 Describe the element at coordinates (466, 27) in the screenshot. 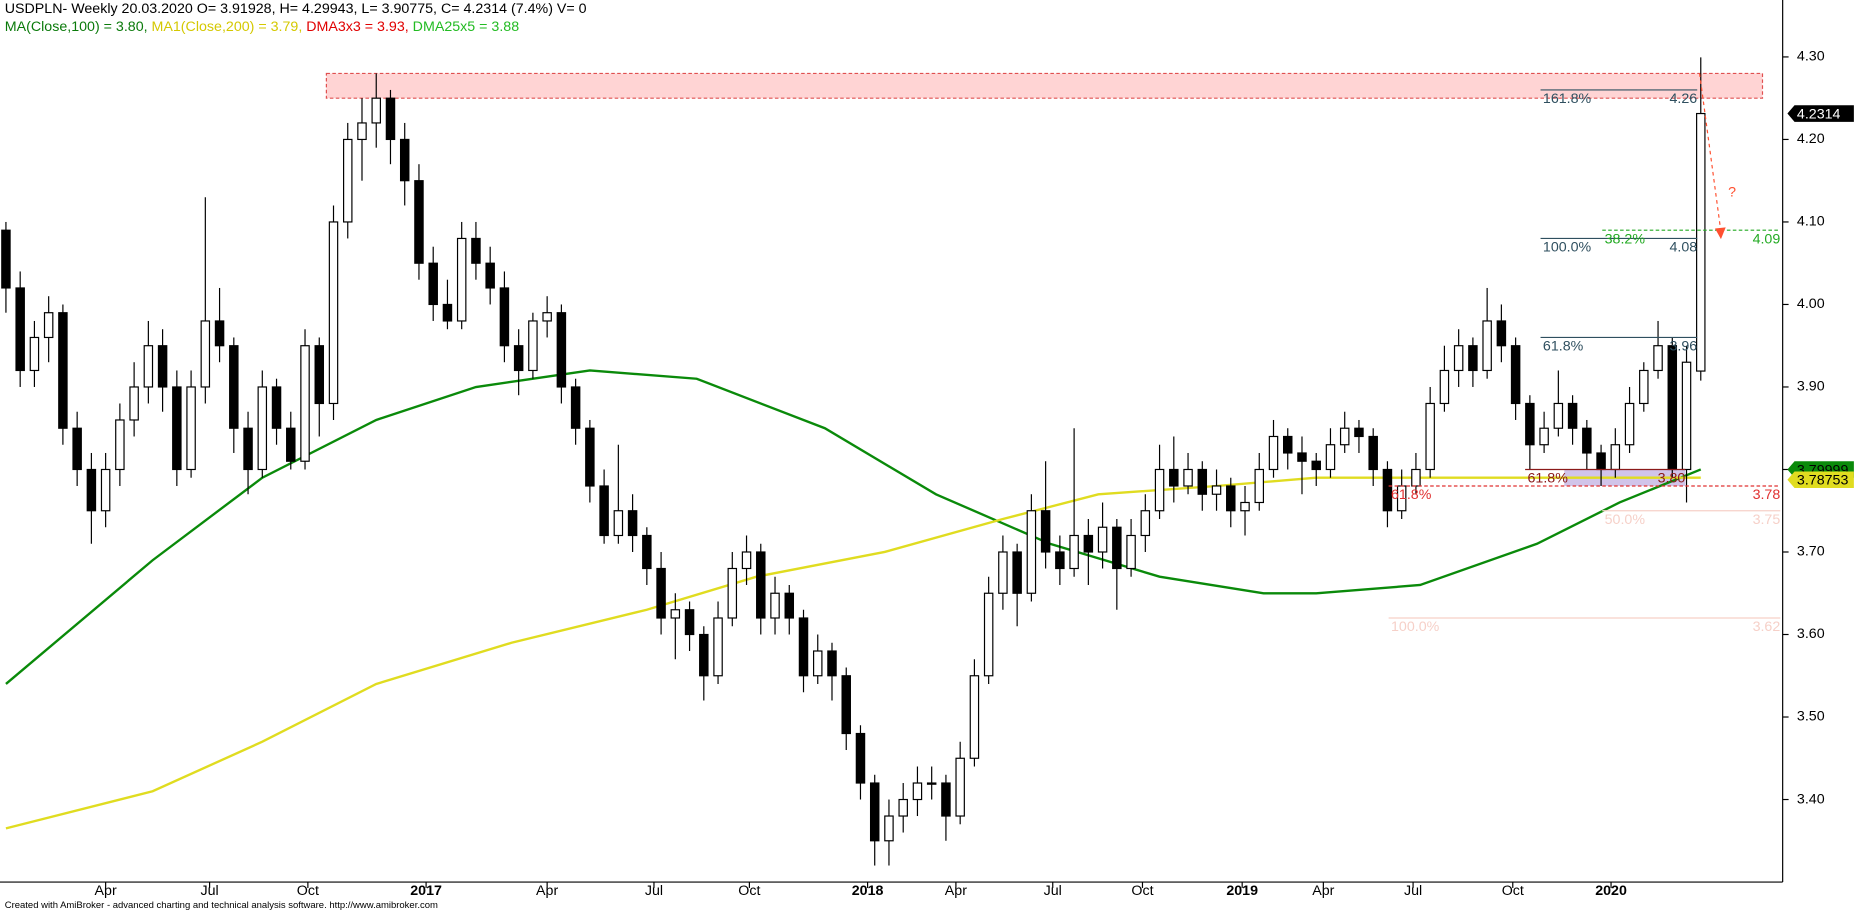

I see `indicator-text: DMA25x5 = 3.88` at that location.